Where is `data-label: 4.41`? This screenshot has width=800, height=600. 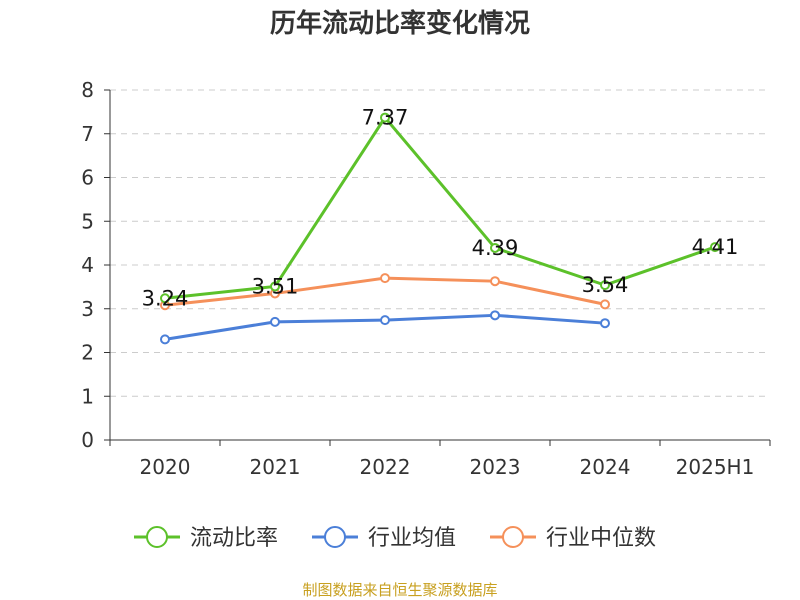
data-label: 4.41 is located at coordinates (715, 247).